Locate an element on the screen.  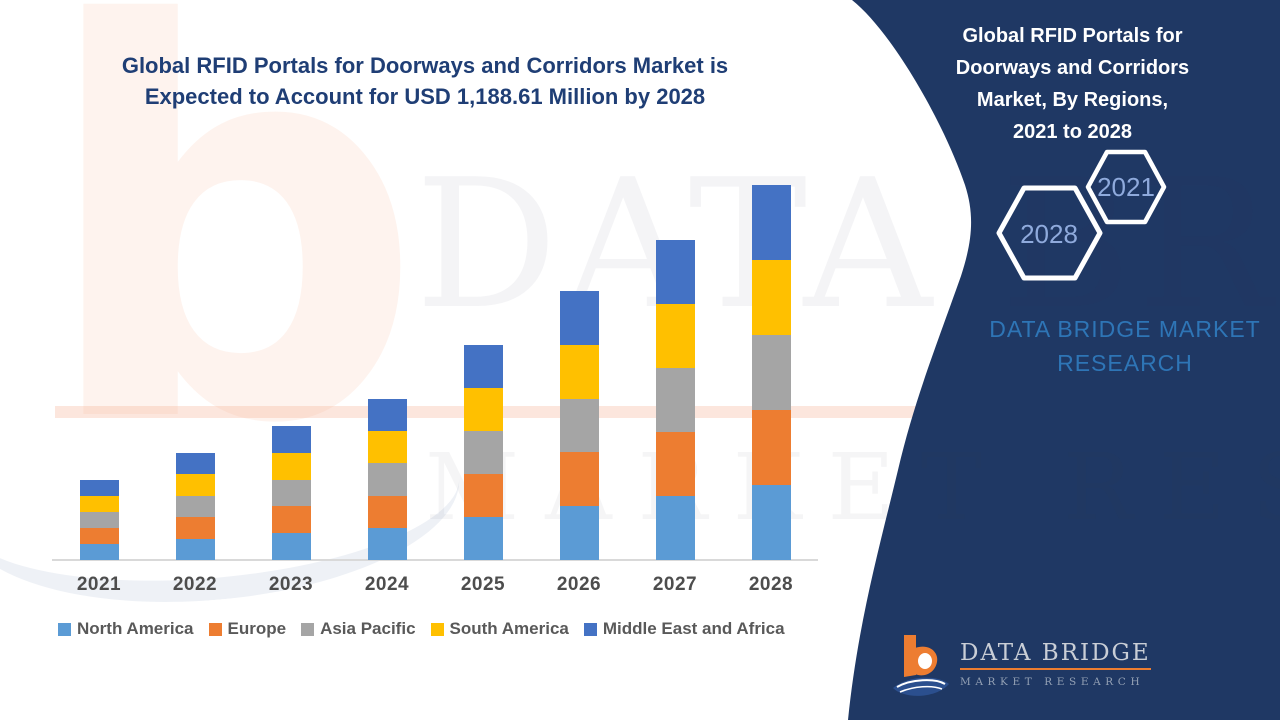
panel-title-line4: 2021 to 2028 is located at coordinates (1072, 132).